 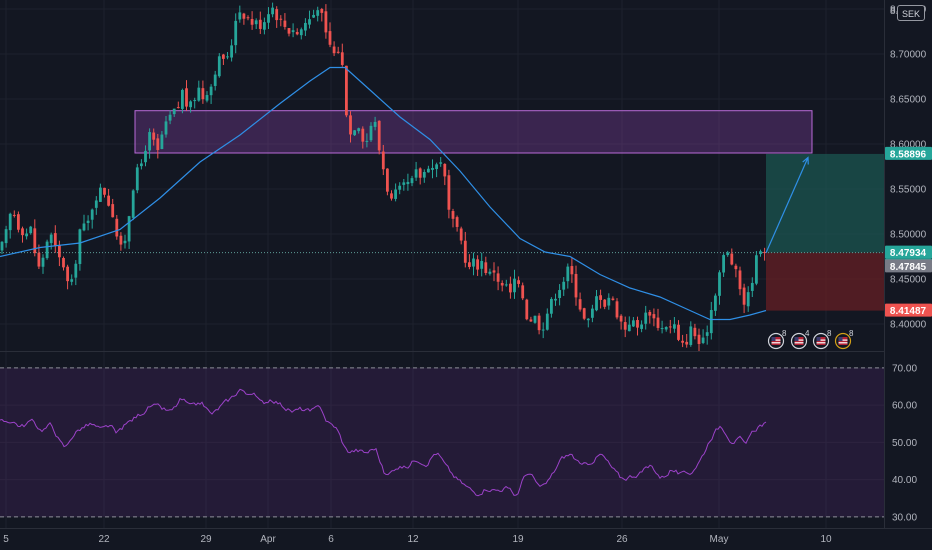 I want to click on time-tick-label: 12, so click(x=413, y=539).